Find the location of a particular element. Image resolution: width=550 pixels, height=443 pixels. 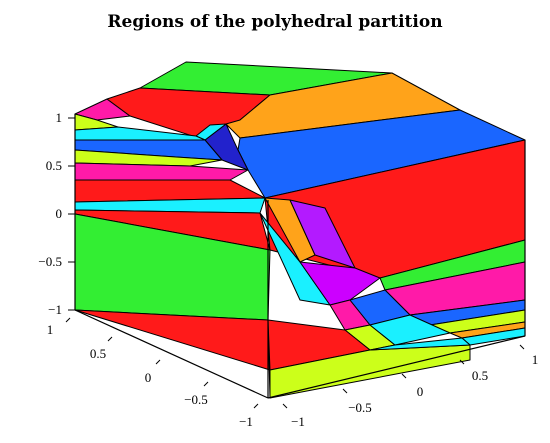

region-diag-violet is located at coordinates (340, 283).